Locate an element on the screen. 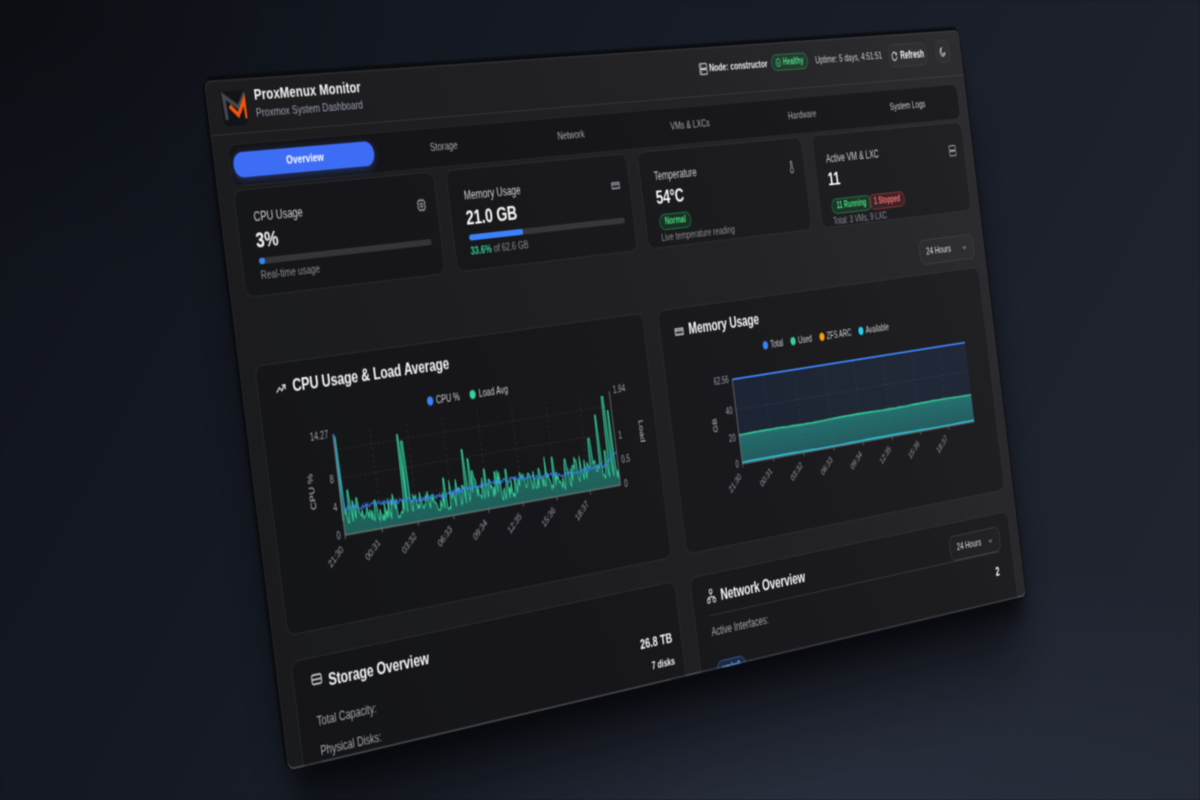 The width and height of the screenshot is (1200, 800). svg-text: 0.5 is located at coordinates (626, 460).